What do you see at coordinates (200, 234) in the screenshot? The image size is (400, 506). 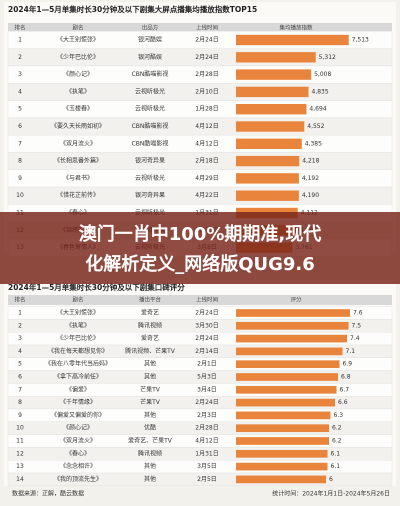 I see `overlay-text: 澳门一肖中100%期期准,现代` at bounding box center [200, 234].